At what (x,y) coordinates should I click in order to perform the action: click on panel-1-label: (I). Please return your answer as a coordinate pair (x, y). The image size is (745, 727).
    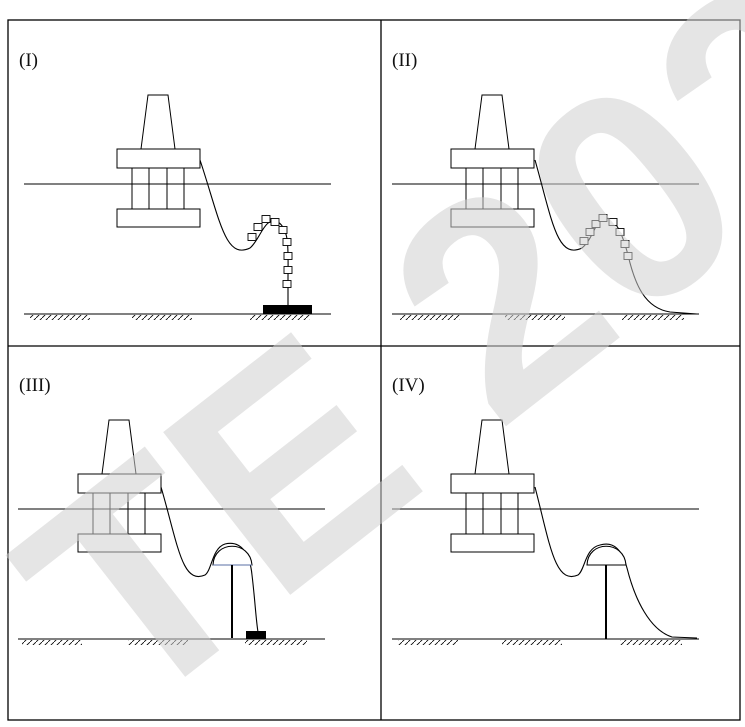
    Looking at the image, I should click on (28, 60).